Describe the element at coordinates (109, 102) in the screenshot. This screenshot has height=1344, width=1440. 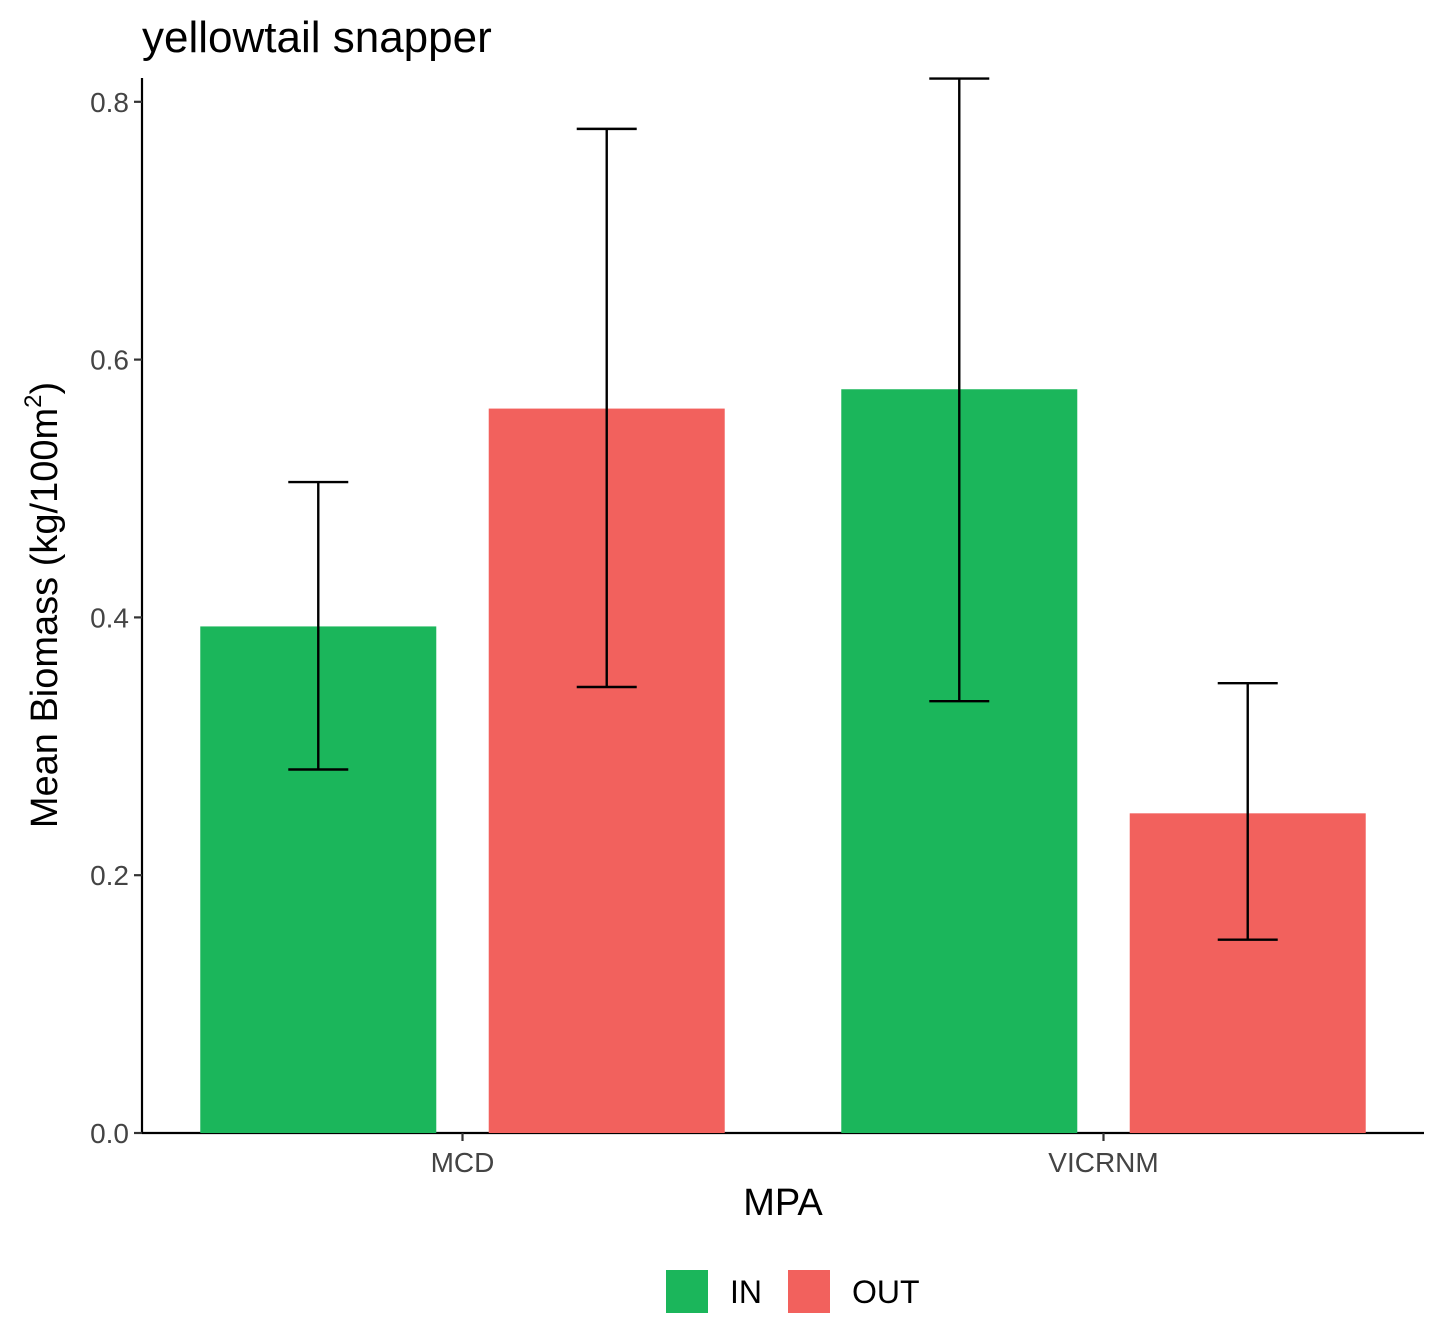
I see `y-tick-label: 0.8` at that location.